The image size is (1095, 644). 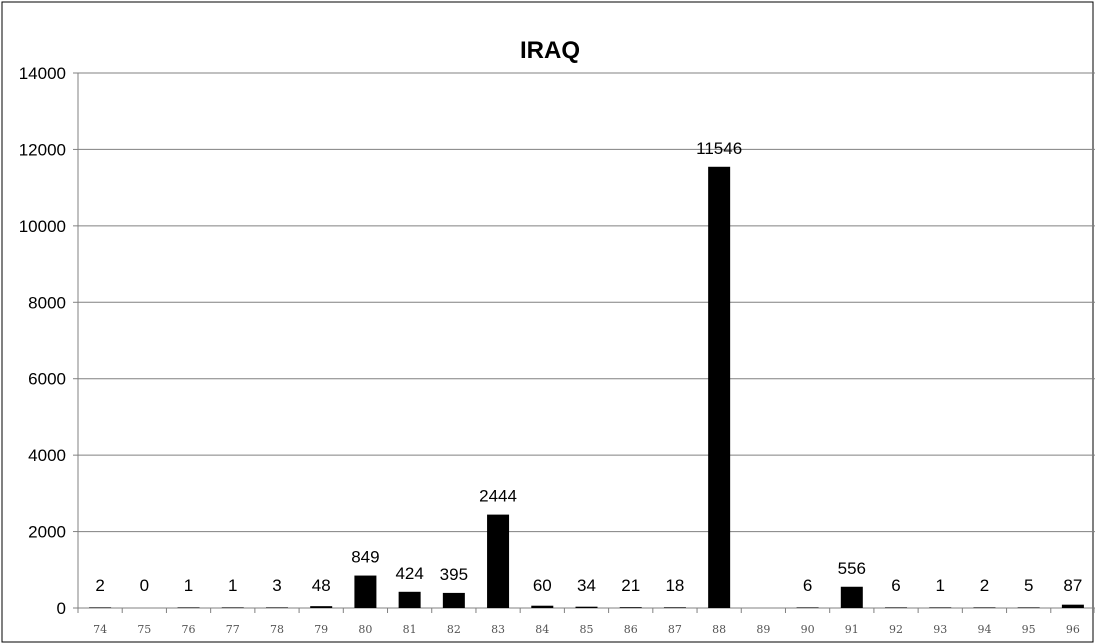 What do you see at coordinates (719, 629) in the screenshot?
I see `x-tick-label: 88` at bounding box center [719, 629].